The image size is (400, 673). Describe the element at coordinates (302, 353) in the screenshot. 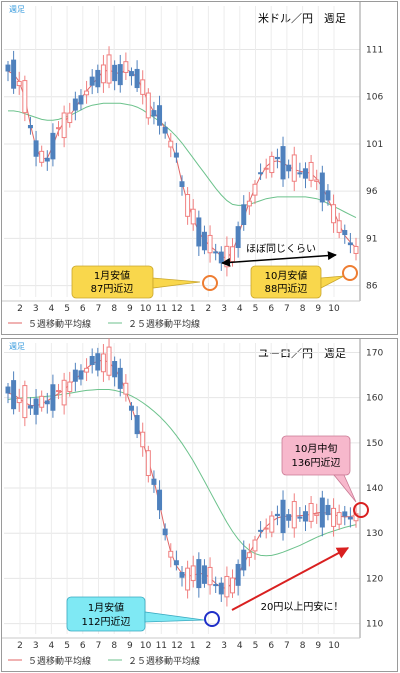

I see `eurjpy-chart-title: ユーロ／円 週足` at that location.